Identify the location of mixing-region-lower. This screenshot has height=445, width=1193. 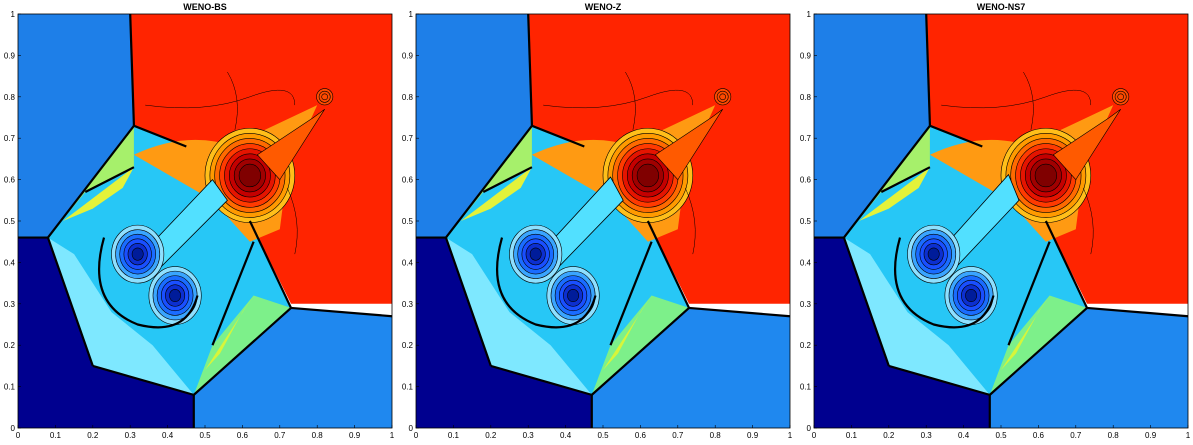
(916, 316).